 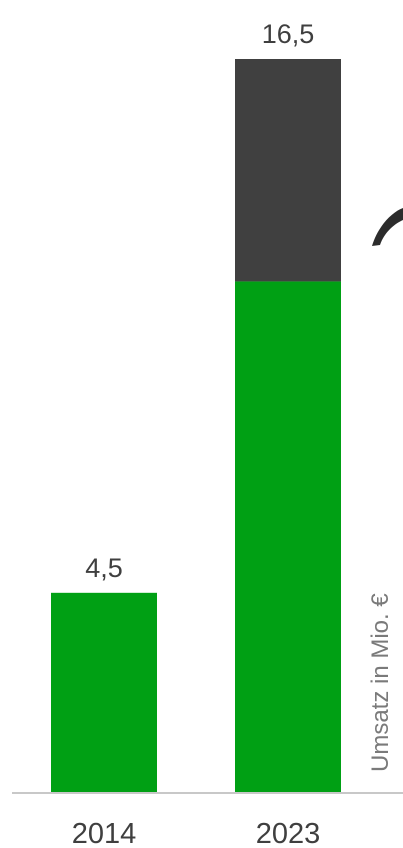 I want to click on data-label-2023: 16,5, so click(x=288, y=34).